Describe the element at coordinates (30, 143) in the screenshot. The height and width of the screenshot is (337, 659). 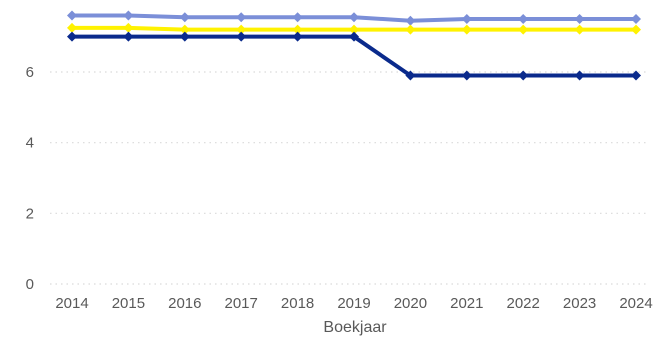
I see `y-tick-label: 4` at that location.